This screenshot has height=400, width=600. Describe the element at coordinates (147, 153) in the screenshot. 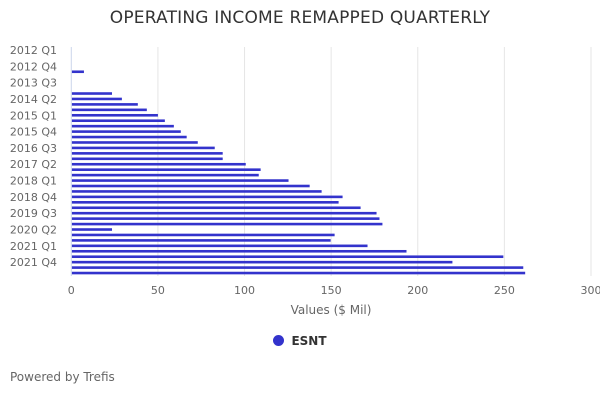

I see `bar-2016-q4` at that location.